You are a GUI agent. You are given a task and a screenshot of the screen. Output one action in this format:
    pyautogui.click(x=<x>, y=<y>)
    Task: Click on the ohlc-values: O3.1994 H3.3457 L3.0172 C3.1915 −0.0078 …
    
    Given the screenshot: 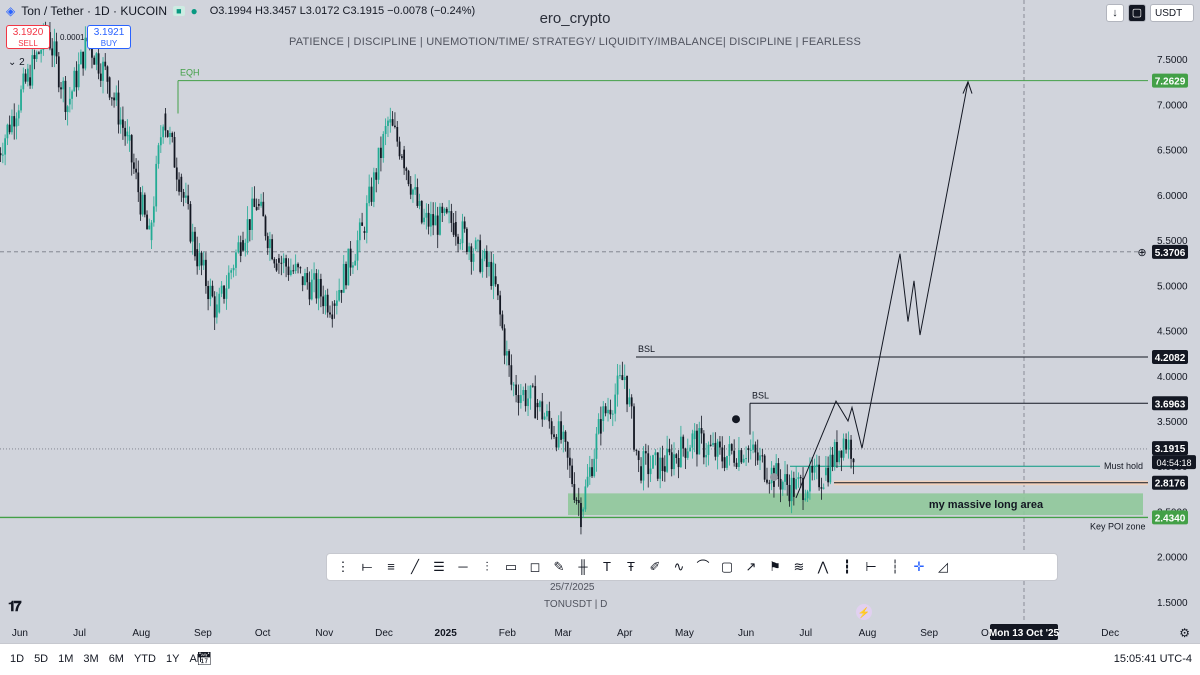 What is the action you would take?
    pyautogui.click(x=342, y=11)
    